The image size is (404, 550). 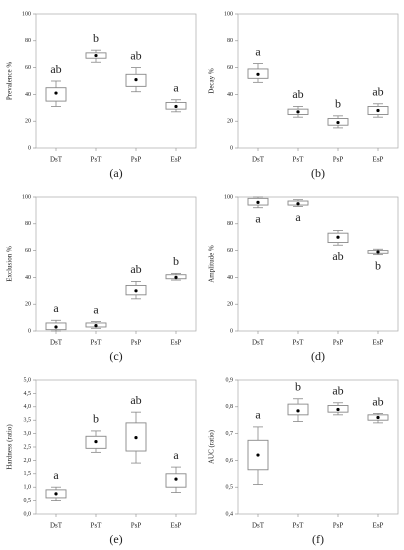 What do you see at coordinates (318, 173) in the screenshot?
I see `panel-label: (b)` at bounding box center [318, 173].